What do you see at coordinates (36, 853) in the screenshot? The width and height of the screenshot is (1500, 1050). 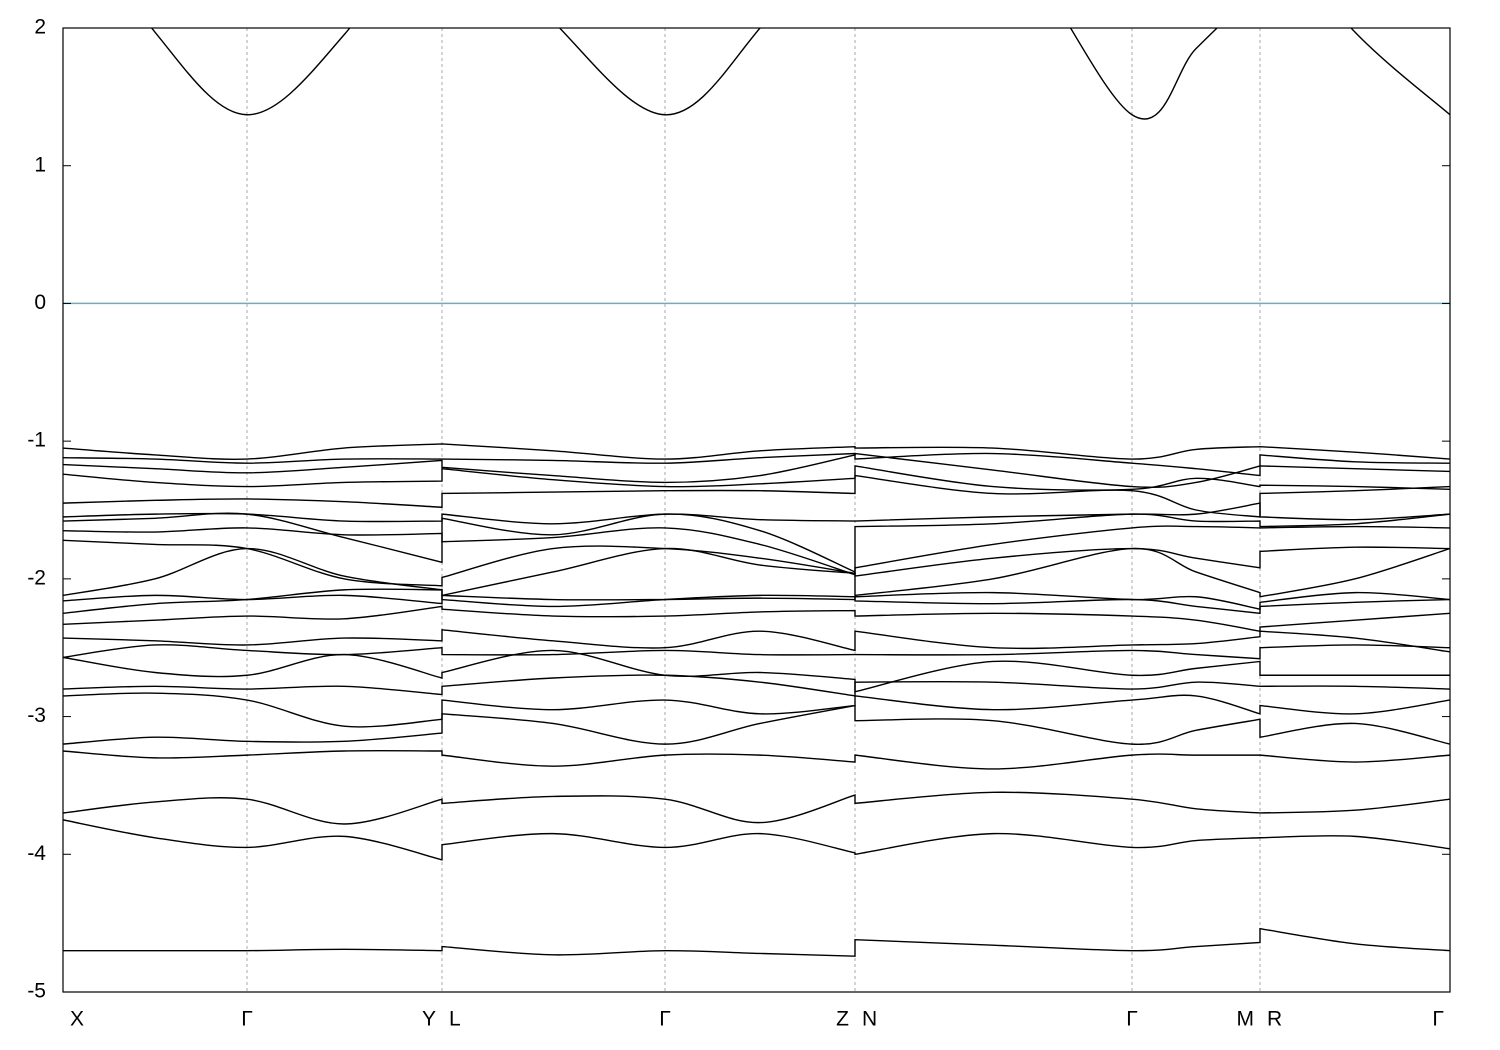 I see `y-tick-label: -4` at bounding box center [36, 853].